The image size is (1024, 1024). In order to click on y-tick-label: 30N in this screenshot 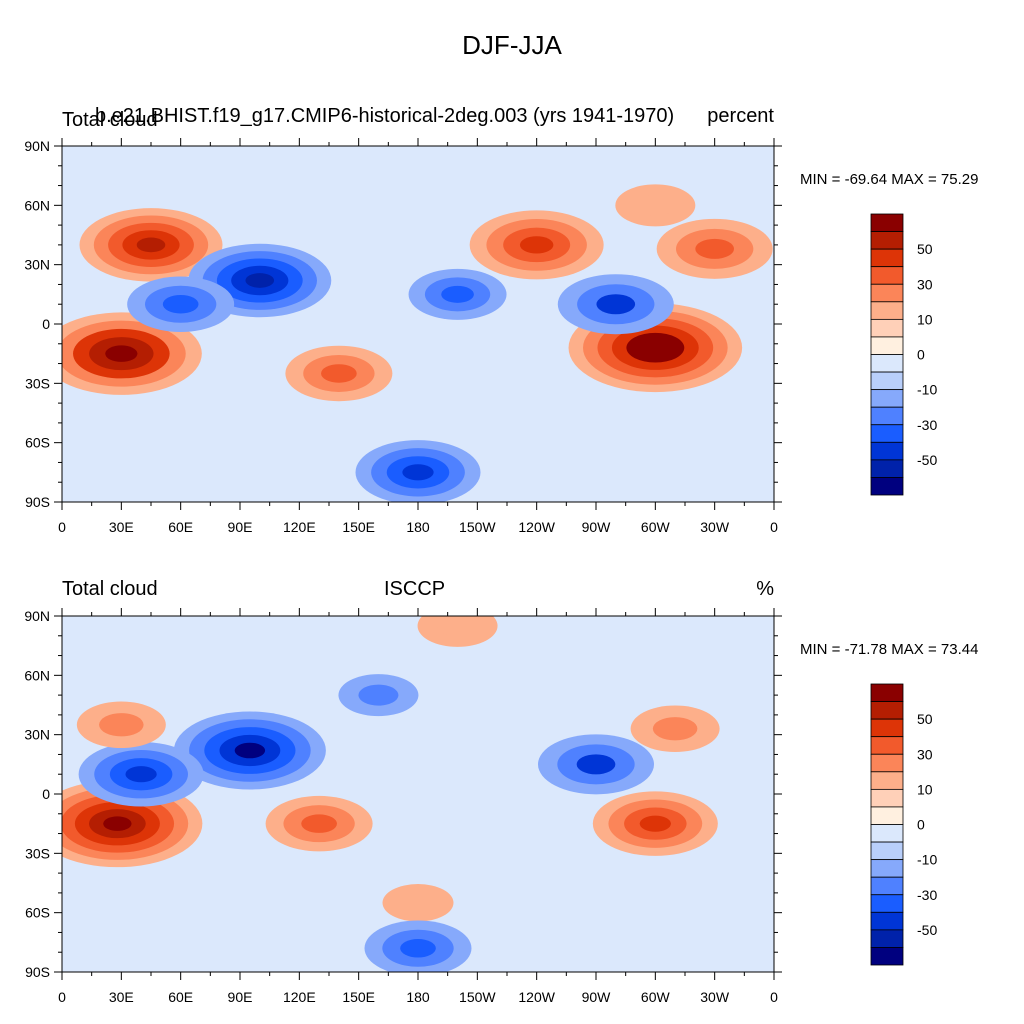, I will do `click(37, 265)`.